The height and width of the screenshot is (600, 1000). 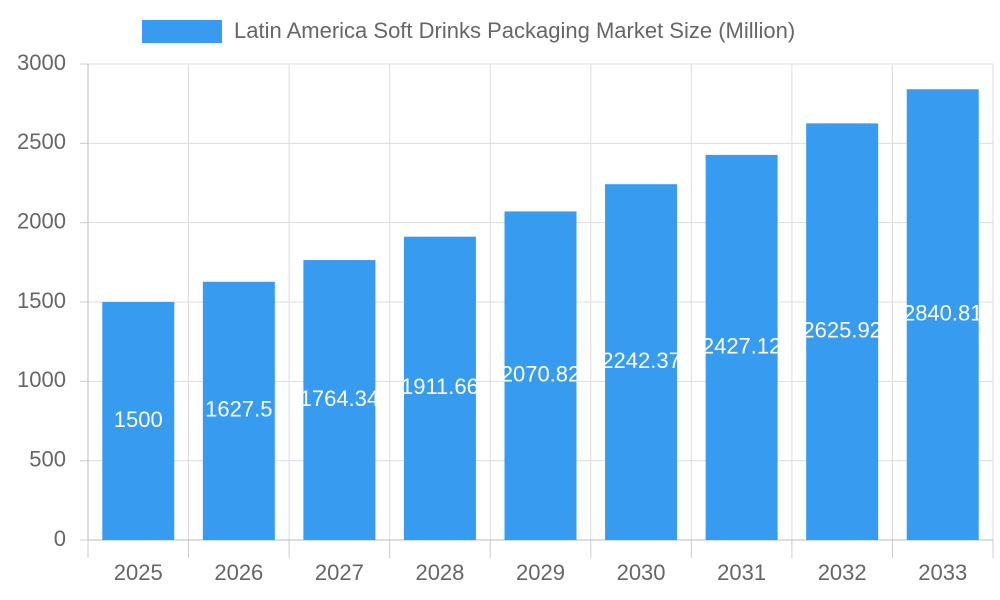 I want to click on x-tick-label: 2029, so click(x=540, y=572).